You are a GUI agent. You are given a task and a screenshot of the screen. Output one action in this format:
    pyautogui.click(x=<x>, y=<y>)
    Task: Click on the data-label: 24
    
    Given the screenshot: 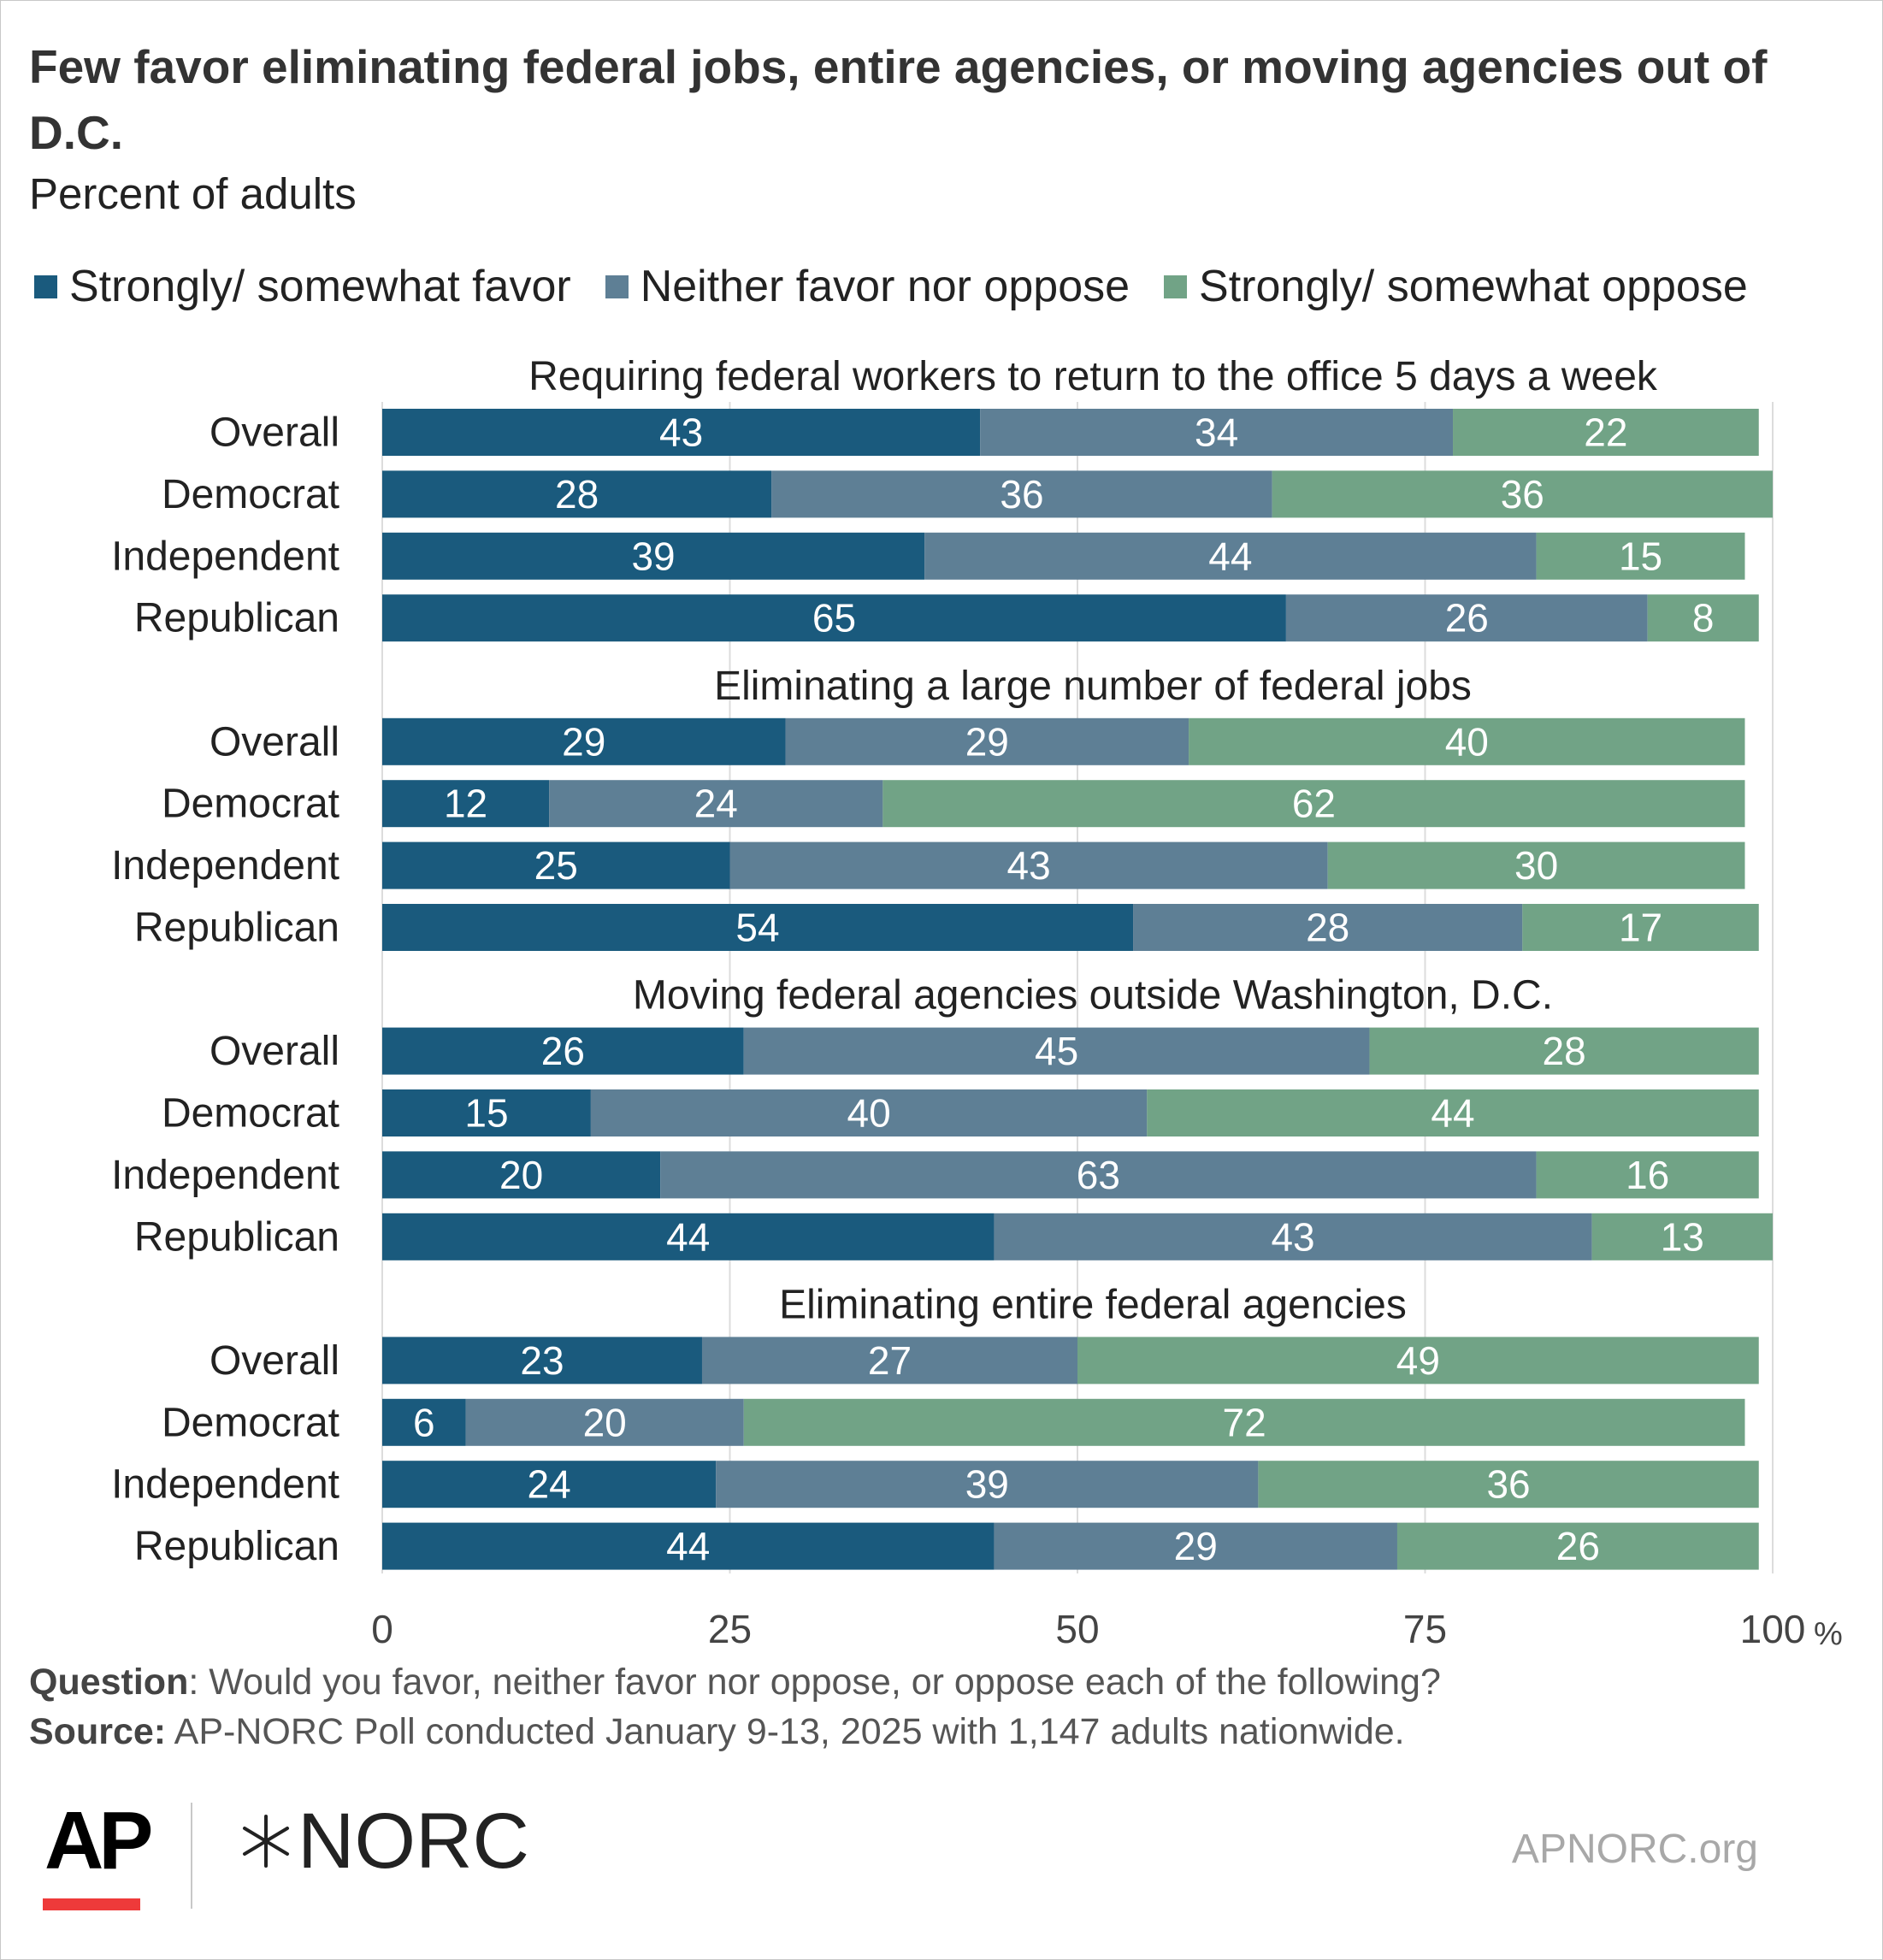 What is the action you would take?
    pyautogui.click(x=549, y=1484)
    